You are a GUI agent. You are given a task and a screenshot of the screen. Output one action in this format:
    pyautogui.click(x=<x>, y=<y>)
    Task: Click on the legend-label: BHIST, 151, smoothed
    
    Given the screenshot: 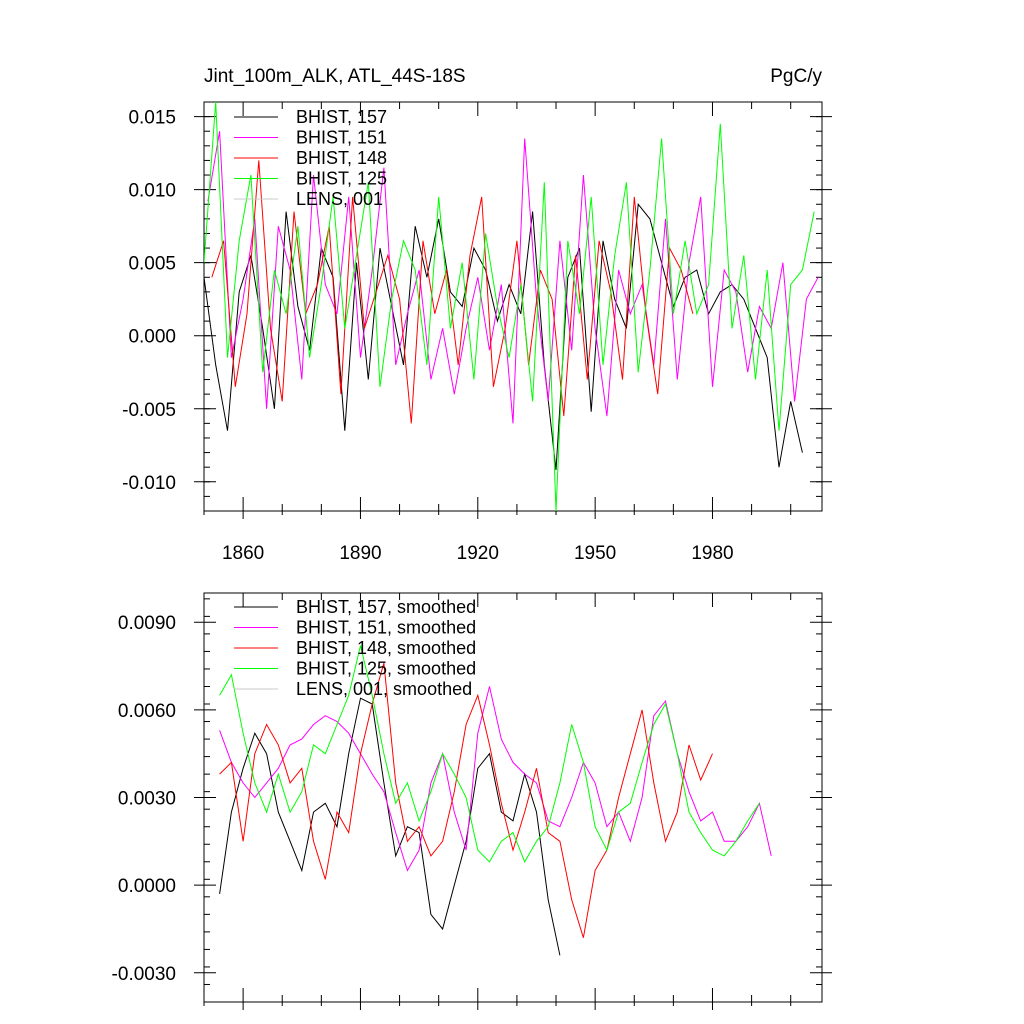 What is the action you would take?
    pyautogui.click(x=386, y=628)
    